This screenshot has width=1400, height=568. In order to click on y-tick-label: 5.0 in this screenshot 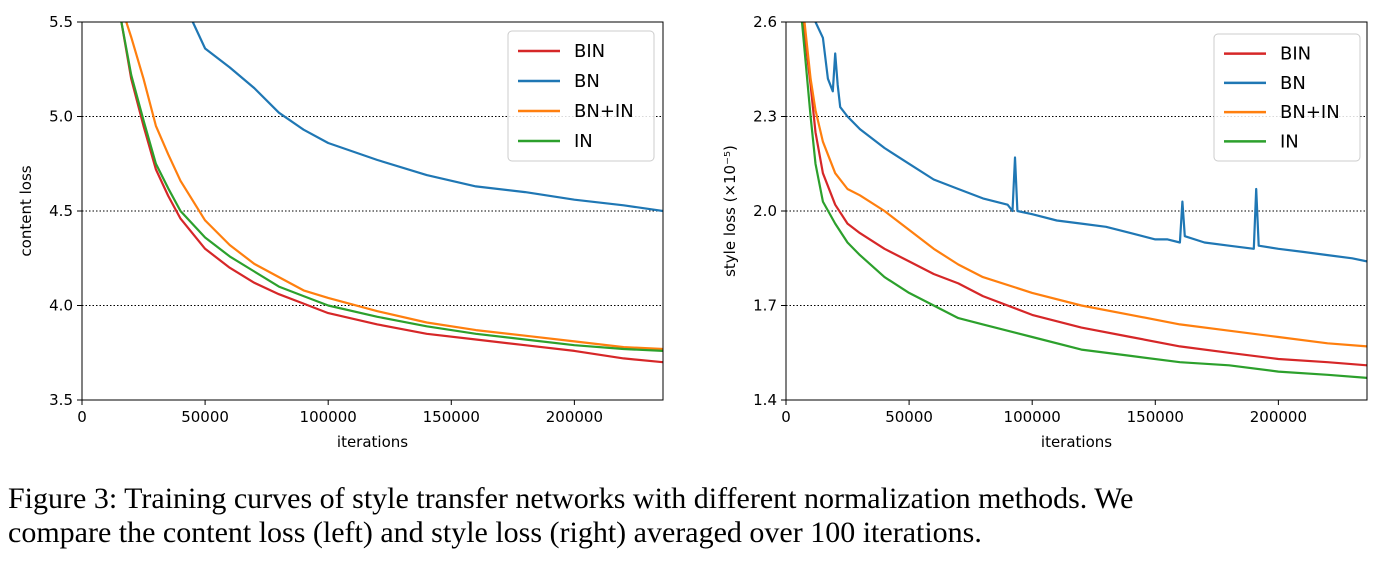, I will do `click(61, 117)`.